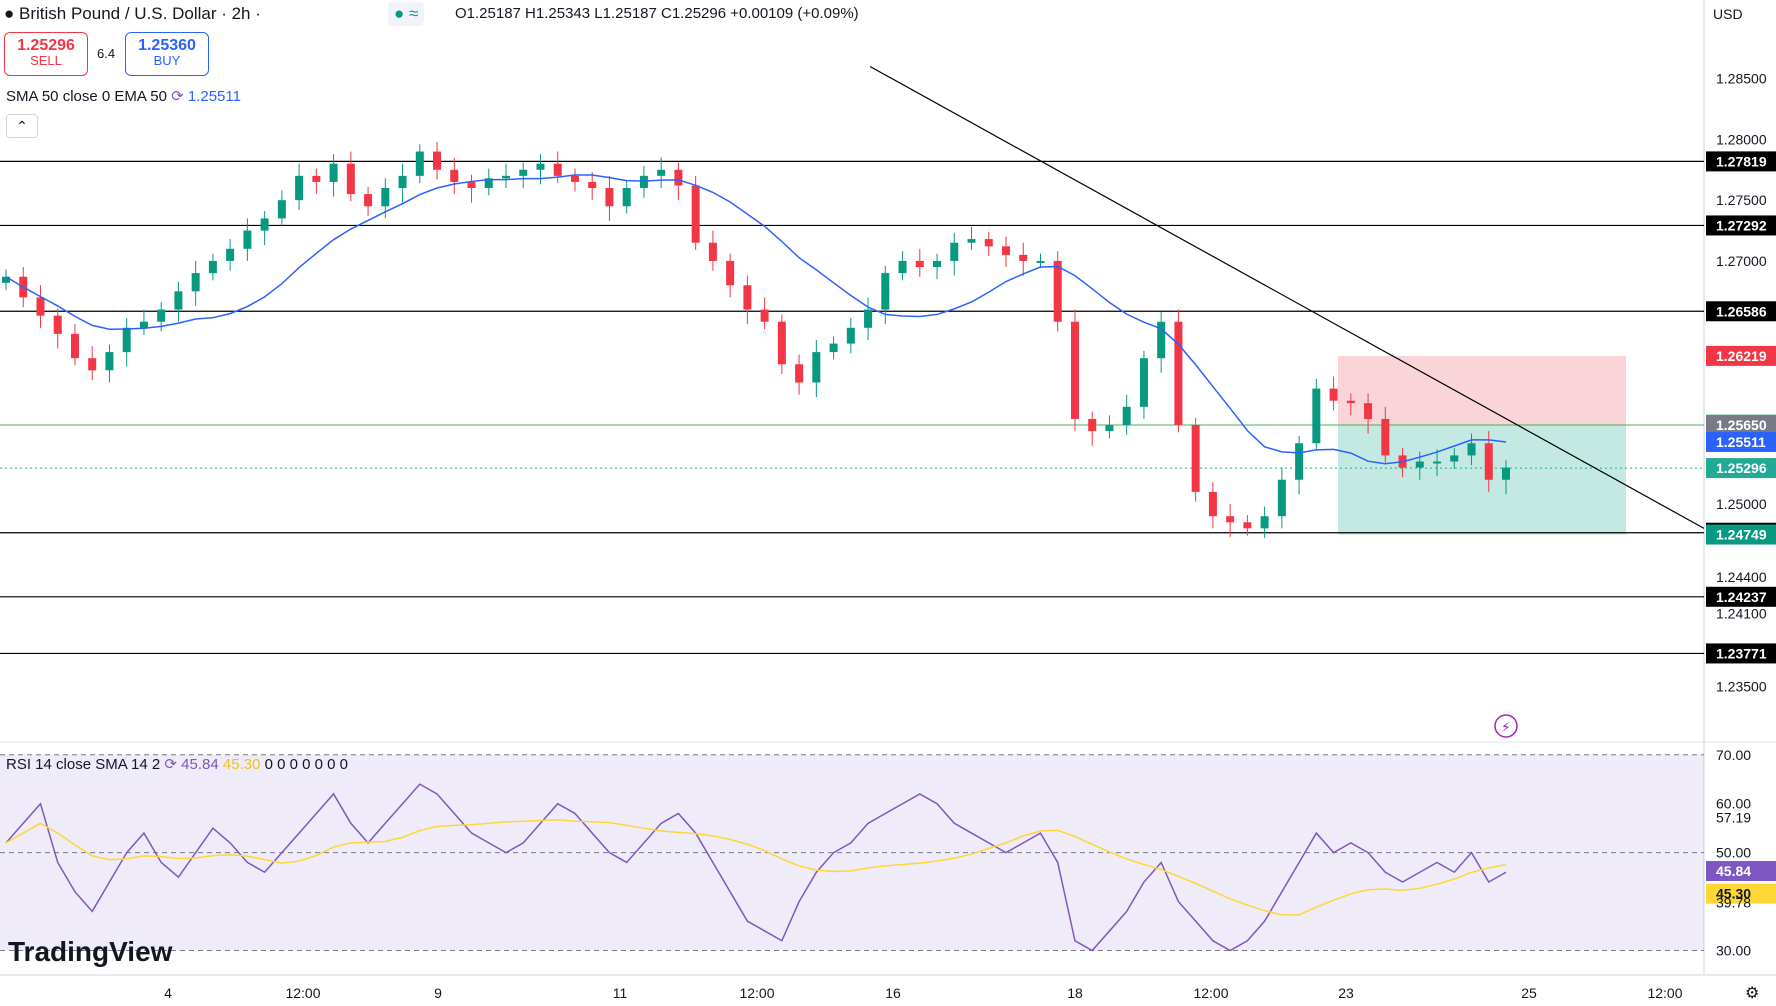 Image resolution: width=1776 pixels, height=1006 pixels. Describe the element at coordinates (1346, 993) in the screenshot. I see `time-tick-label: 23` at that location.